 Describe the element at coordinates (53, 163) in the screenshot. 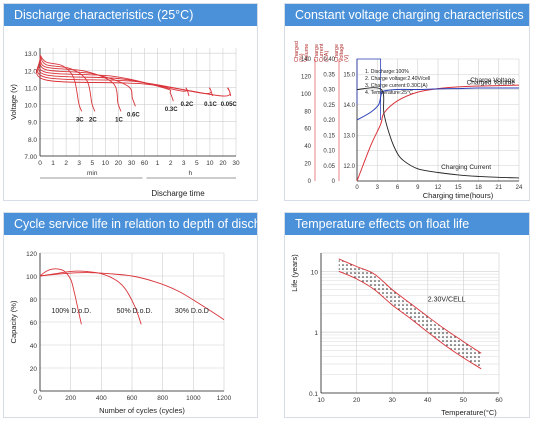

I see `x-tick-label: 1` at that location.